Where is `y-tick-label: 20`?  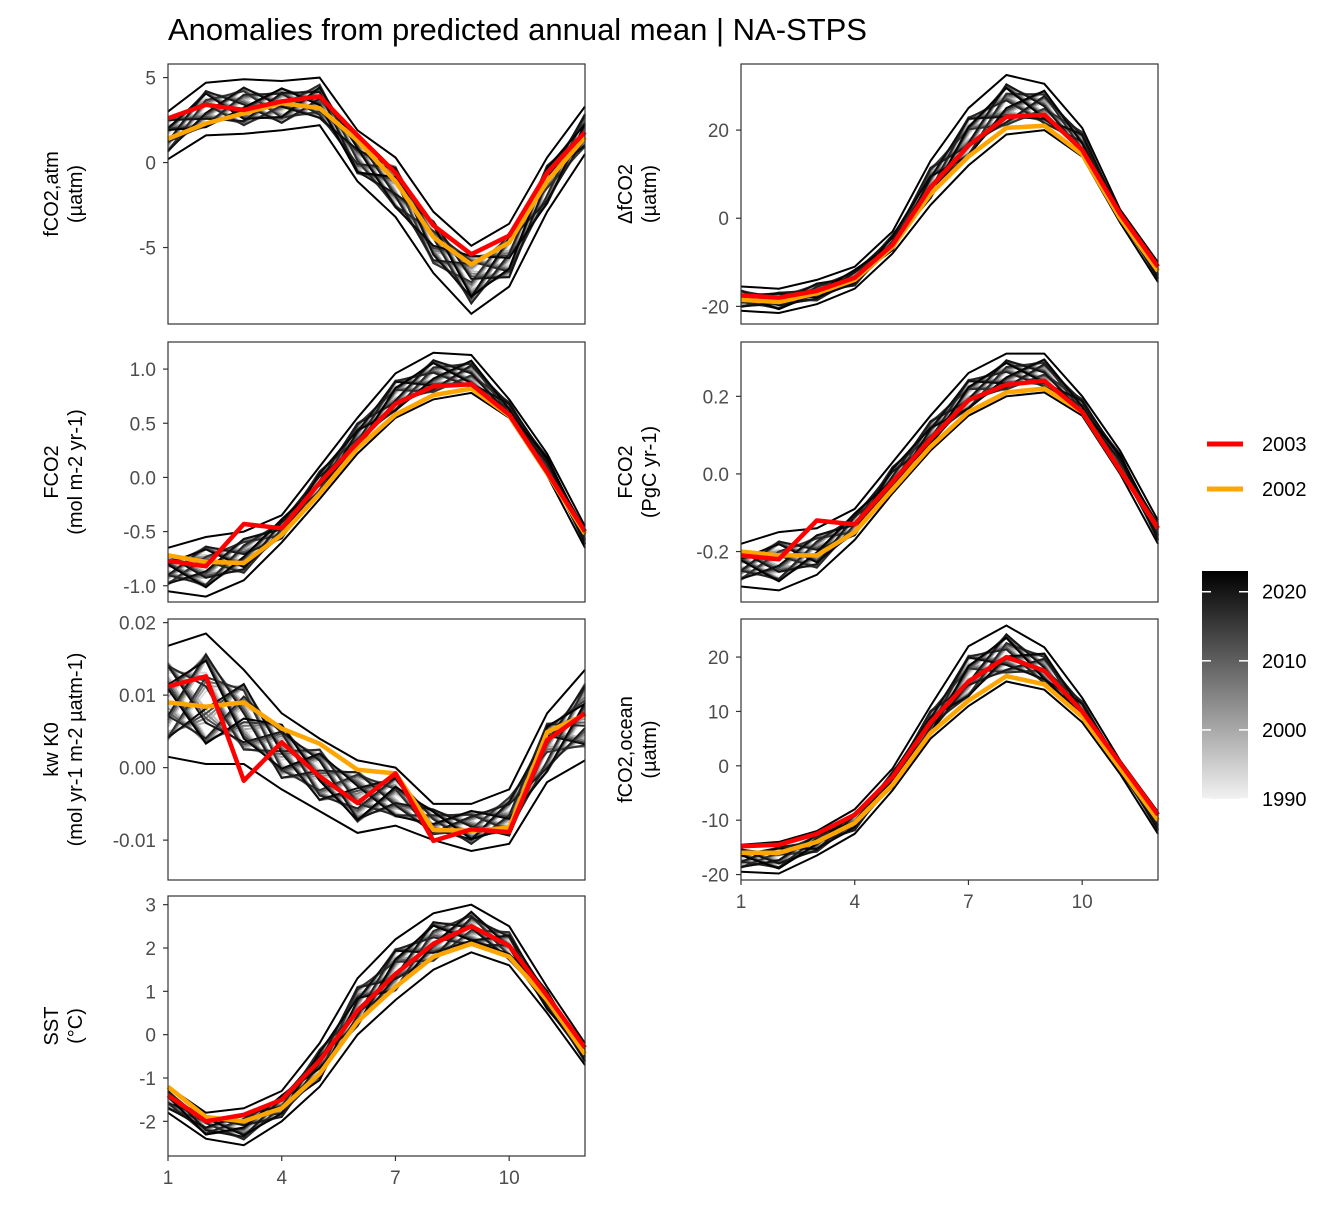
y-tick-label: 20 is located at coordinates (718, 658).